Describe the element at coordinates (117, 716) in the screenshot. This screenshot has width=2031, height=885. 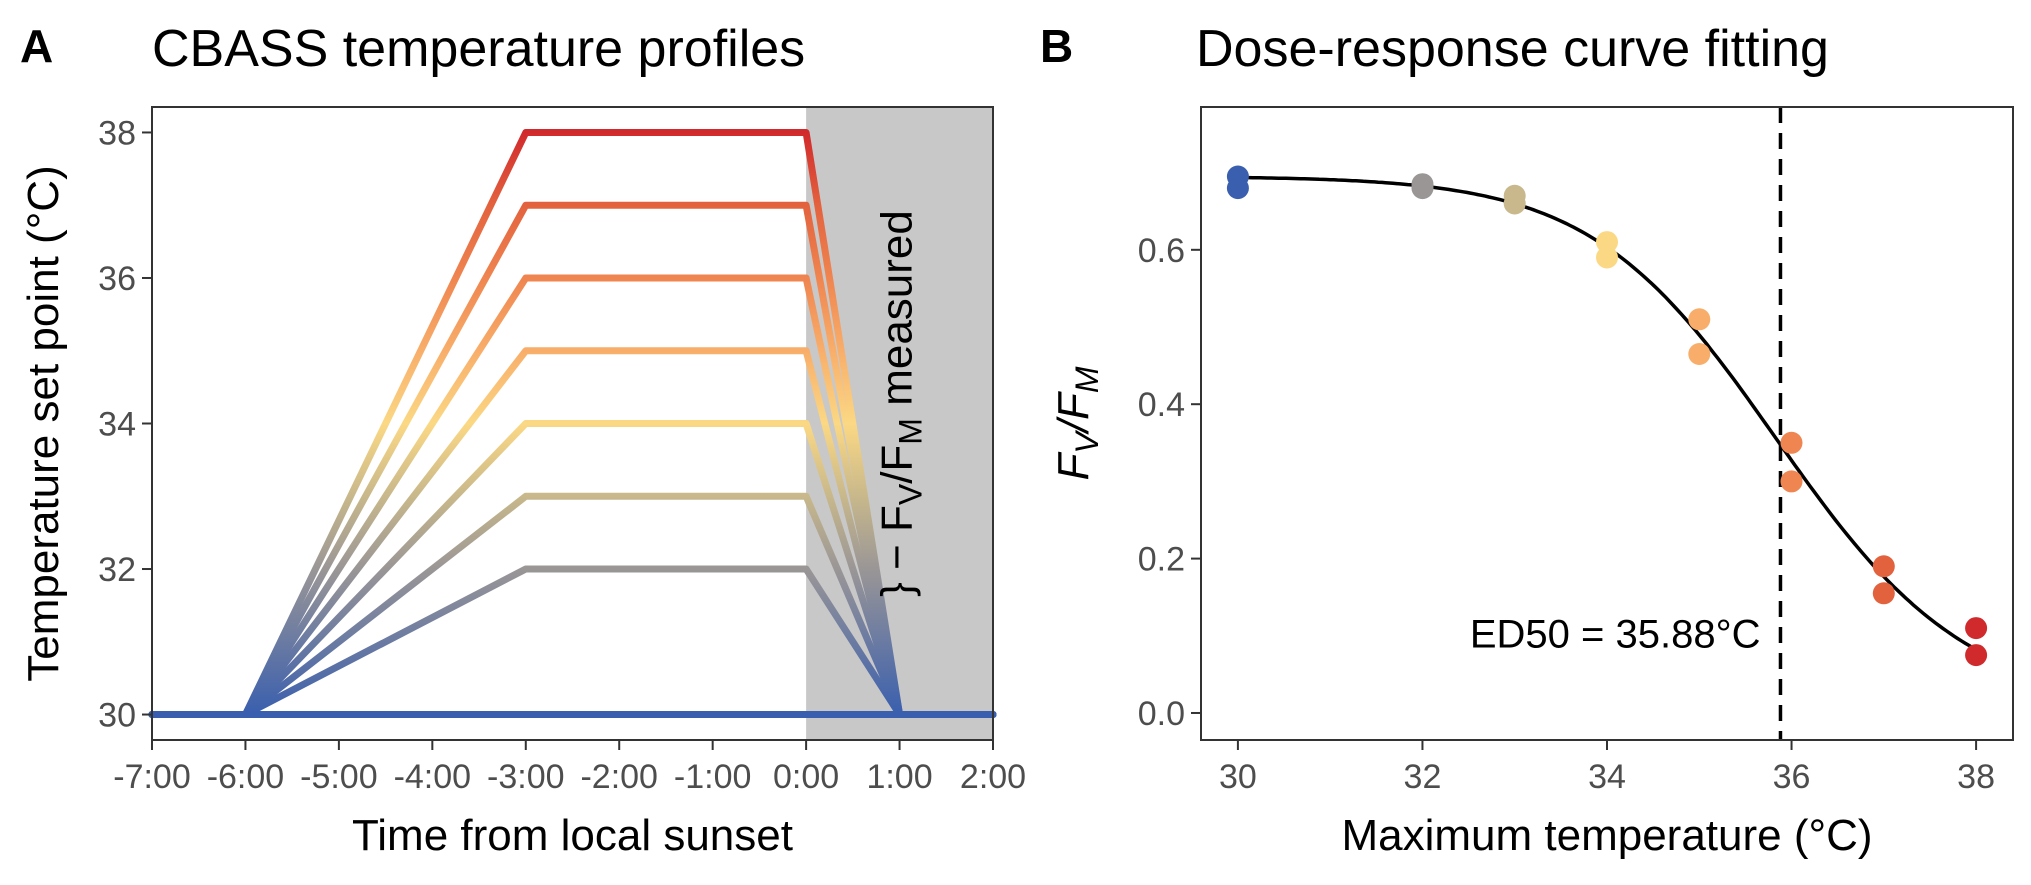
I see `y-tick-label: 30` at that location.